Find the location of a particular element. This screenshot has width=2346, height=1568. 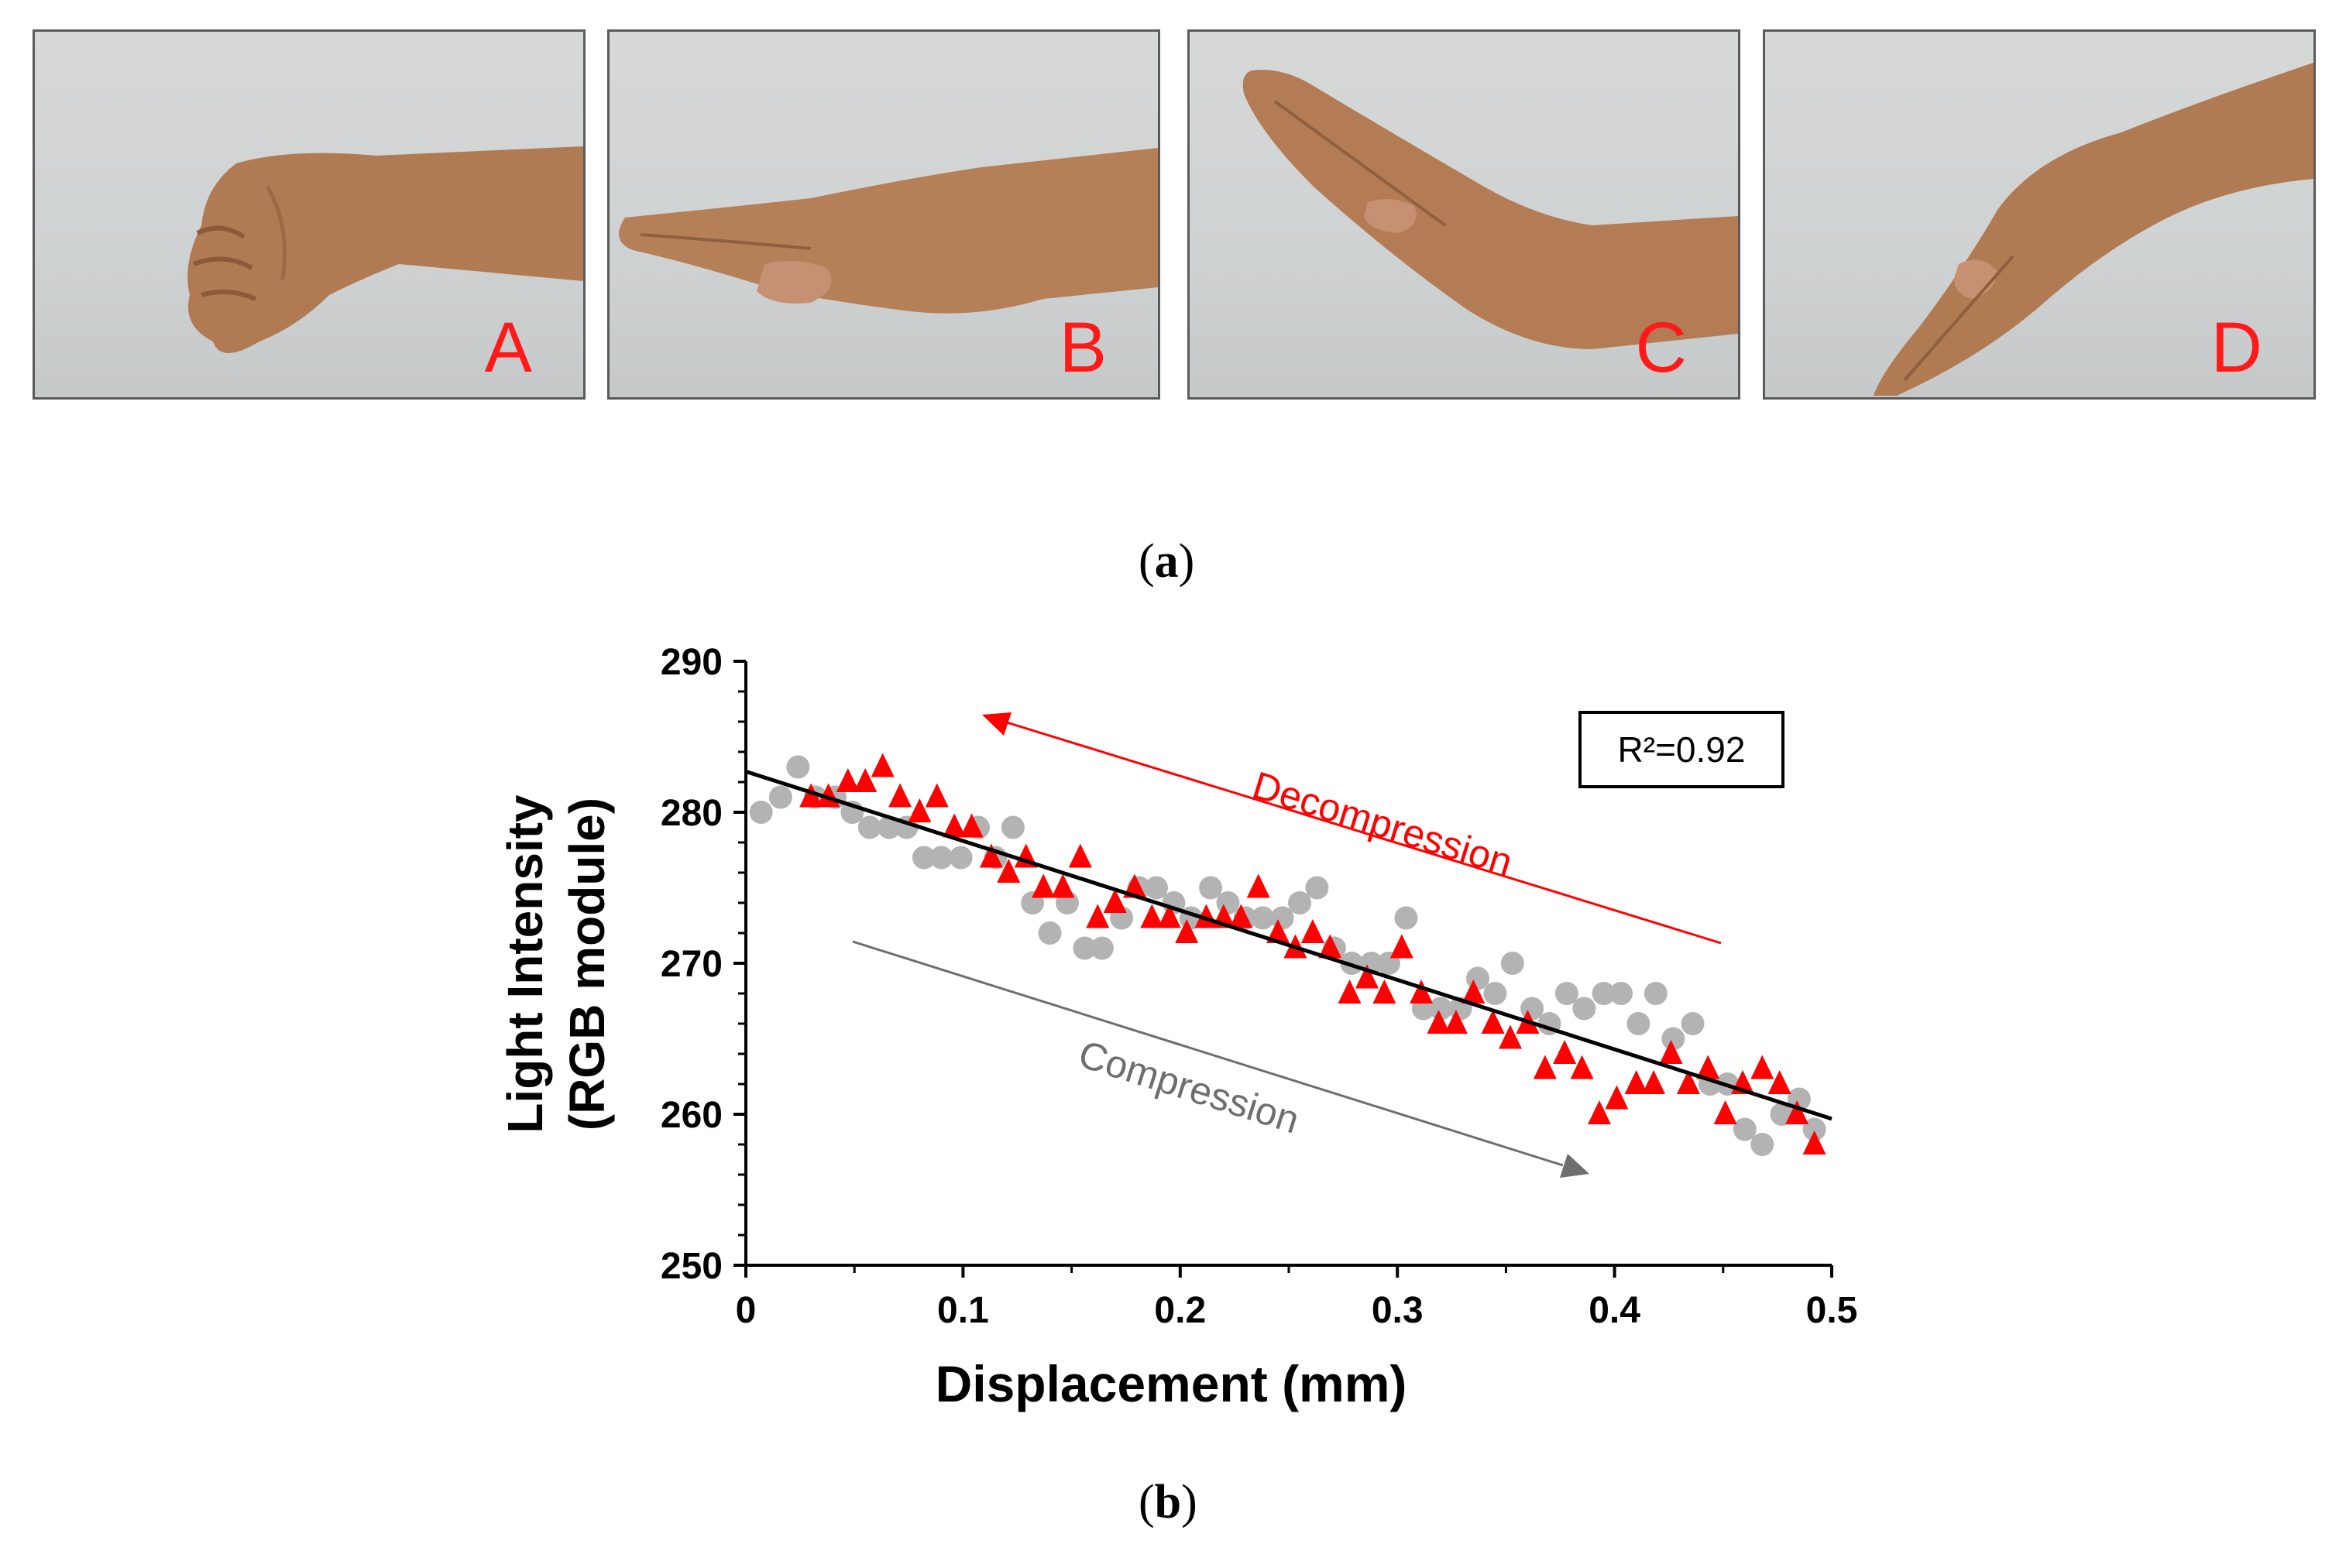

compression-arrow is located at coordinates (1220, 1059).